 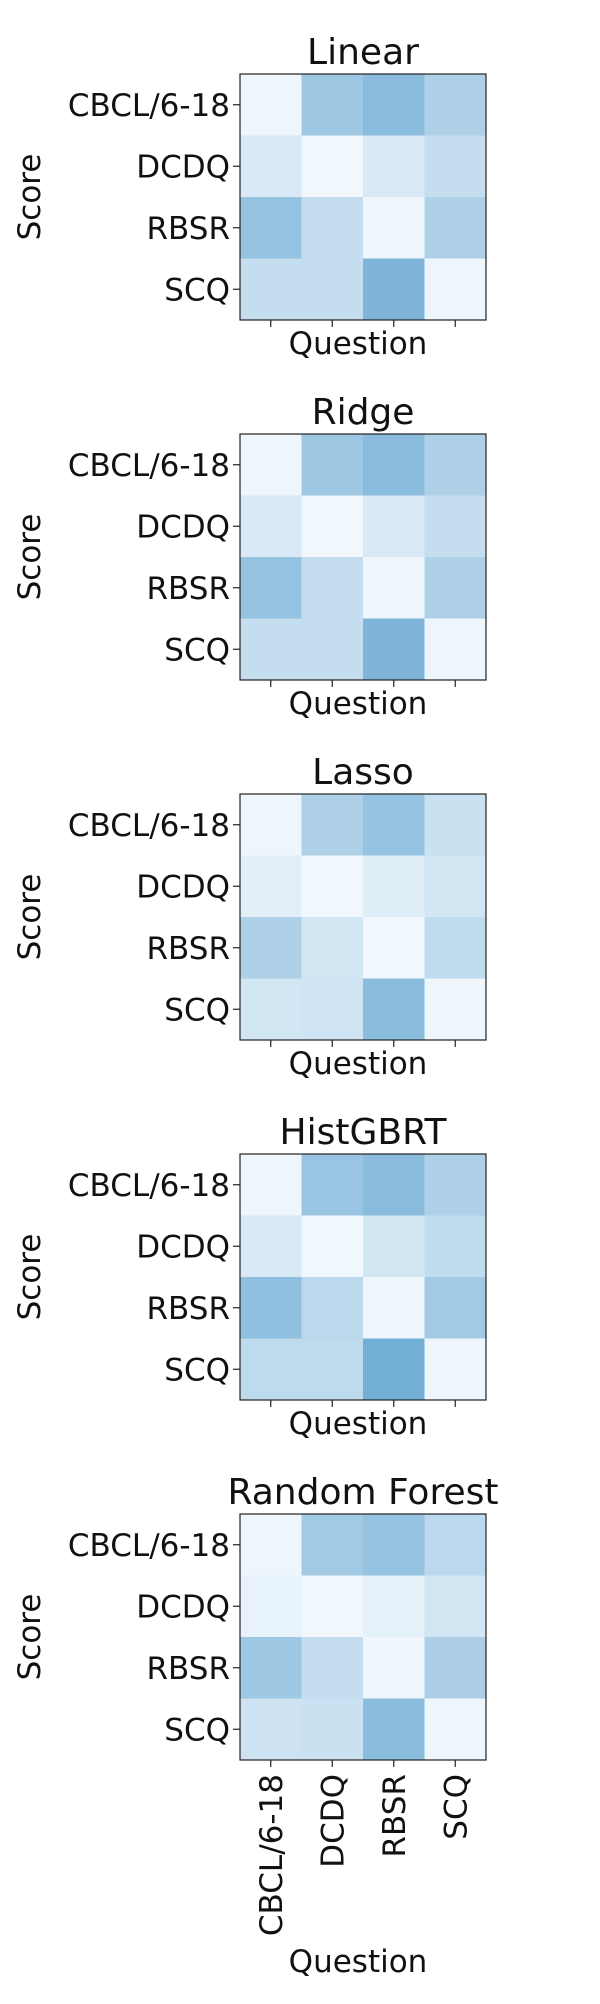 What do you see at coordinates (272, 1855) in the screenshot?
I see `x-tick-label: CBCL/6-18` at bounding box center [272, 1855].